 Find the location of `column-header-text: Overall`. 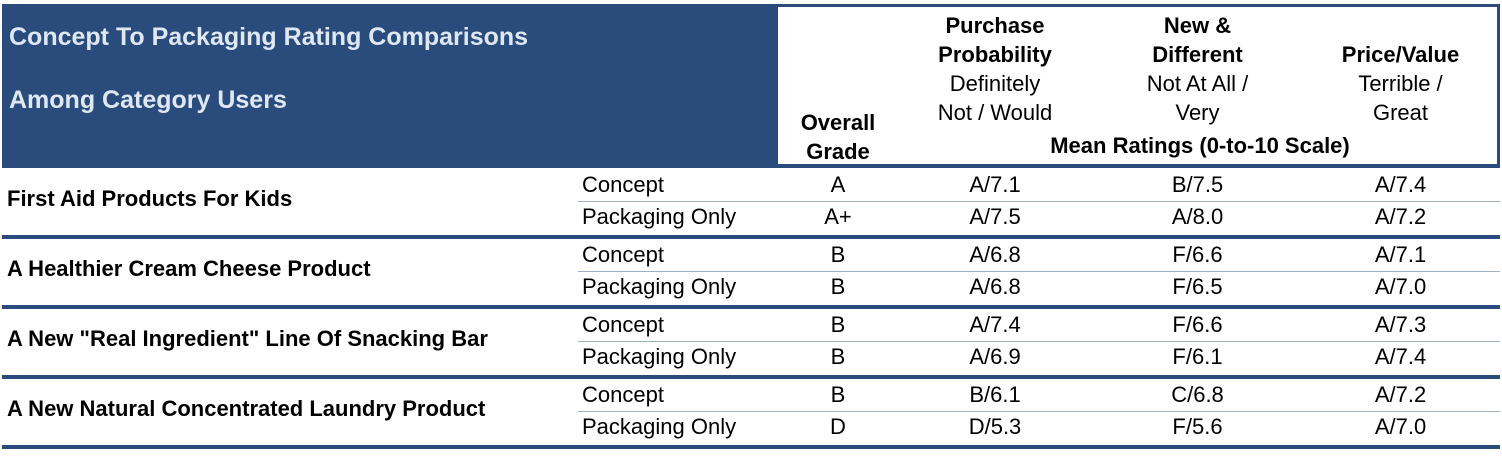

column-header-text: Overall is located at coordinates (838, 122).